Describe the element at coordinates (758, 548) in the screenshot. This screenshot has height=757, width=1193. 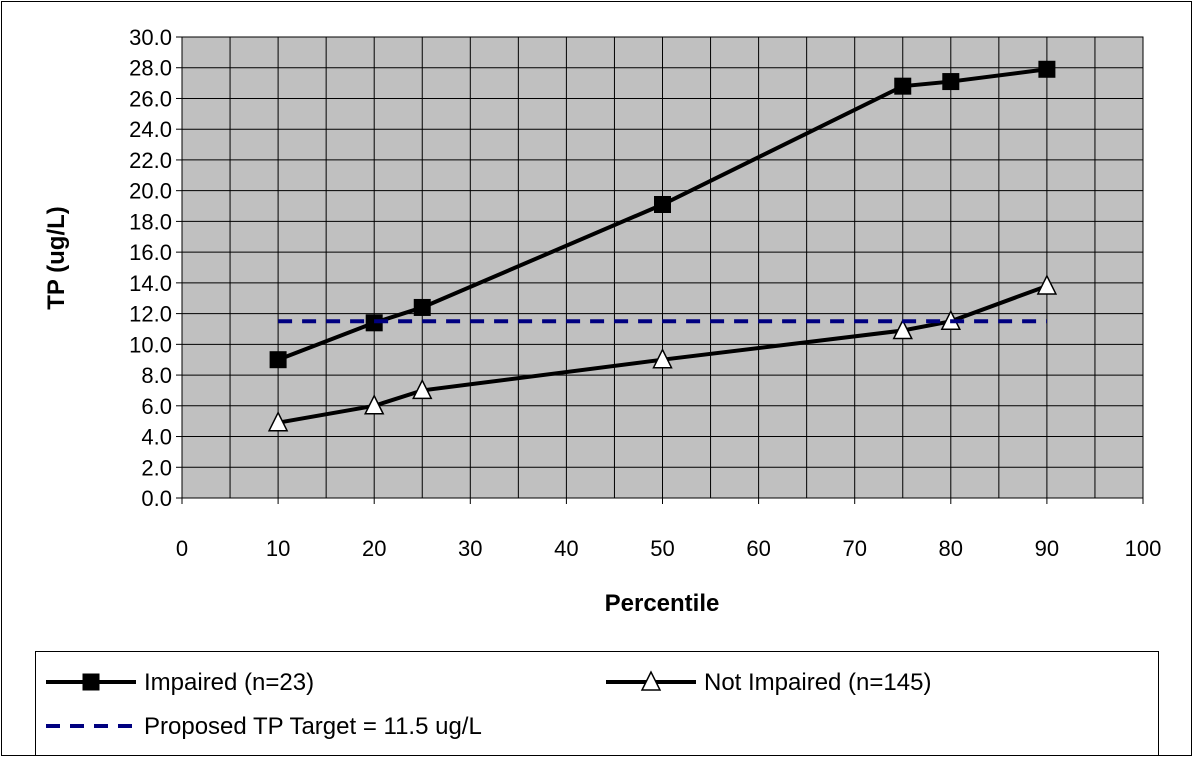
I see `x-tick-label: 60` at that location.